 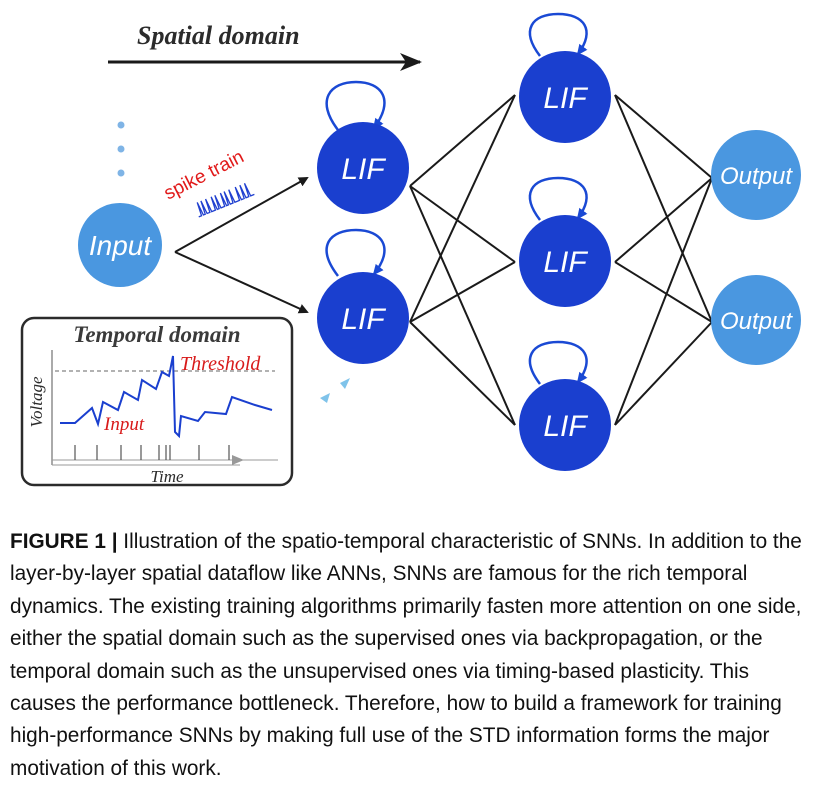 I want to click on voltage-trace, so click(x=166, y=397).